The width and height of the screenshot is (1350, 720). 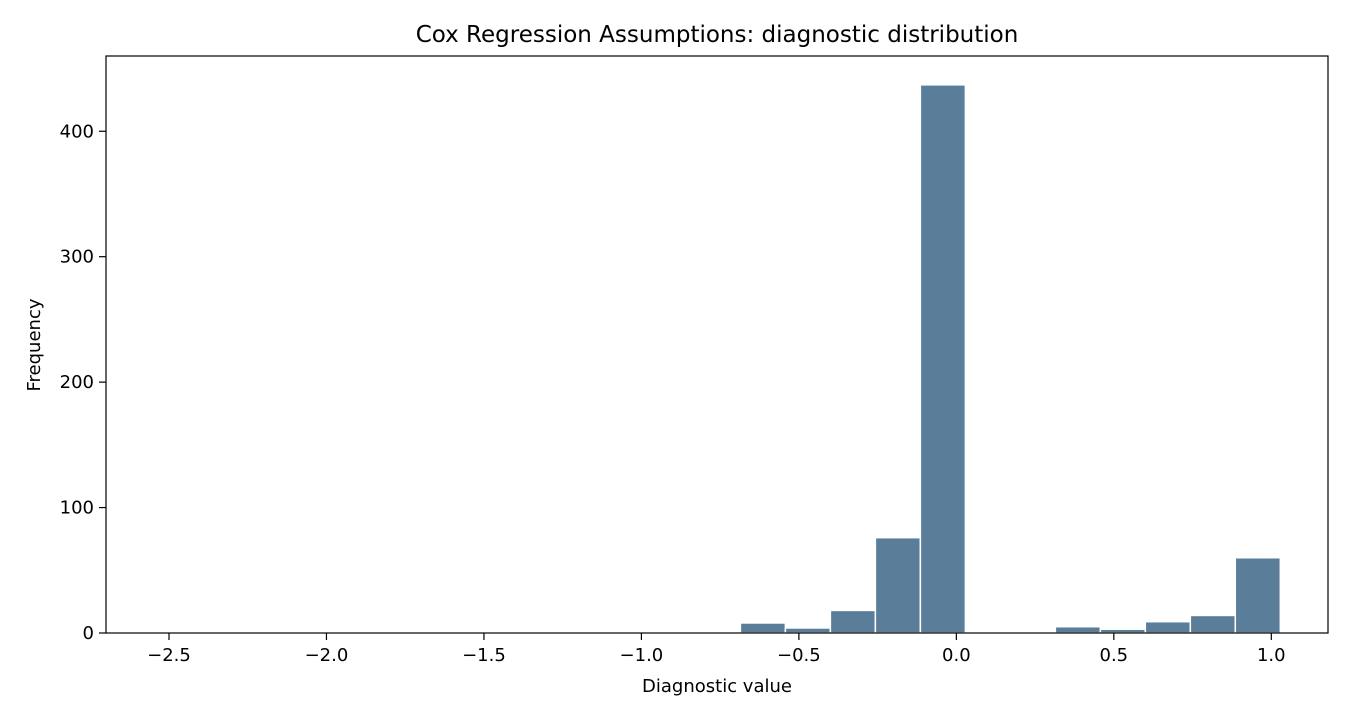 What do you see at coordinates (77, 131) in the screenshot?
I see `y-tick-label: 400` at bounding box center [77, 131].